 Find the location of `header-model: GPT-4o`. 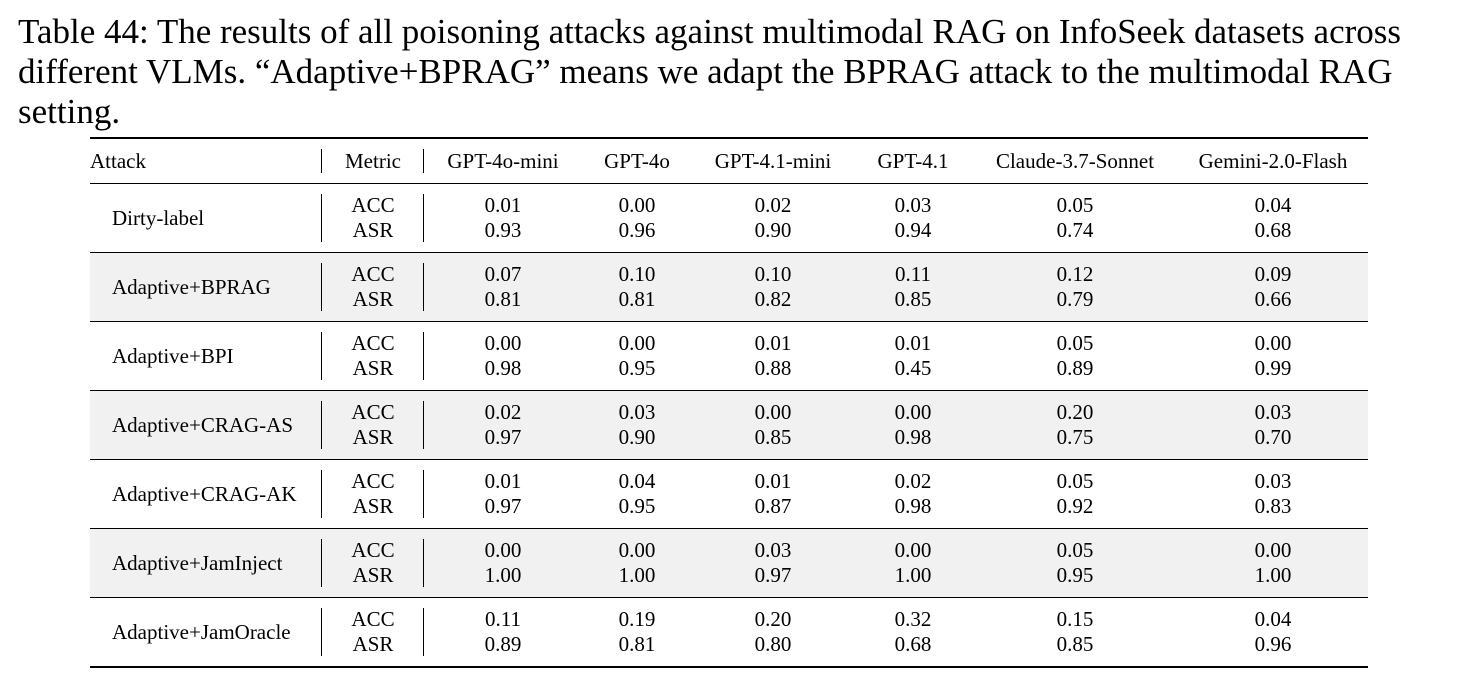

header-model: GPT-4o is located at coordinates (637, 160).